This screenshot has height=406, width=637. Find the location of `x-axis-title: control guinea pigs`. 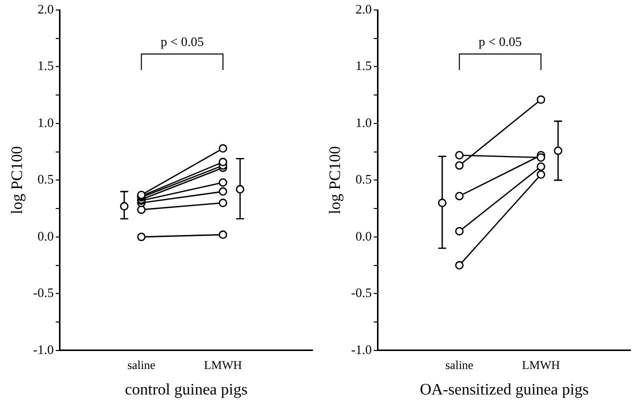

x-axis-title: control guinea pigs is located at coordinates (186, 390).